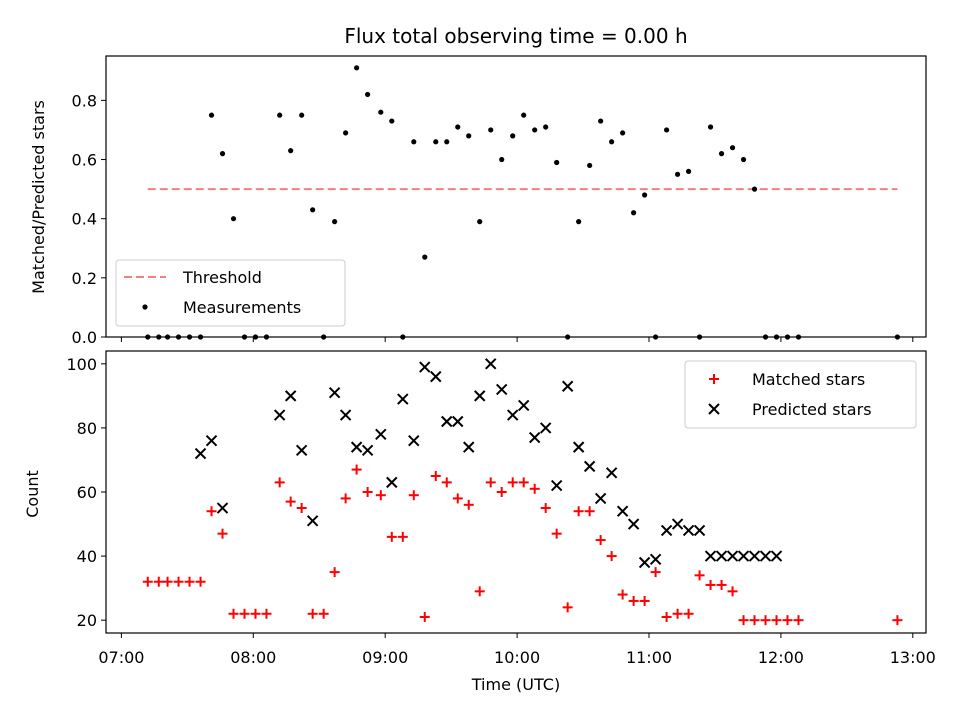  What do you see at coordinates (87, 556) in the screenshot?
I see `bottom-y-tick-label: 40` at bounding box center [87, 556].